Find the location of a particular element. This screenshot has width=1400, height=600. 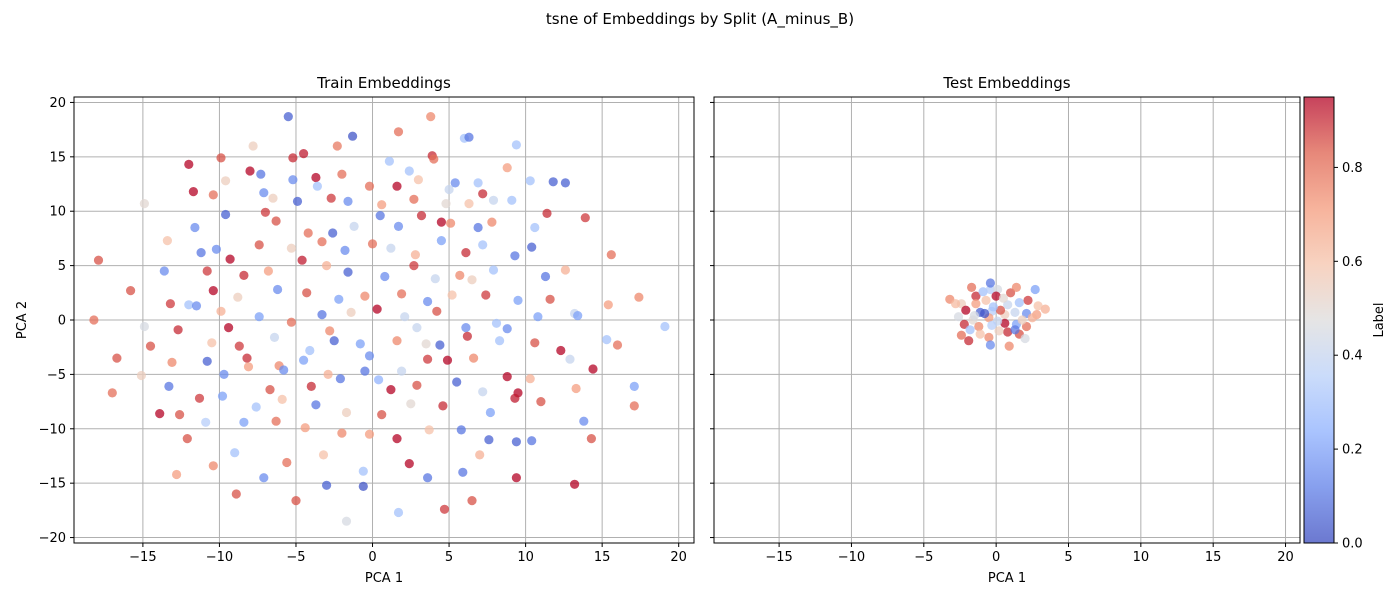

train-y-tick-label: −20 is located at coordinates (52, 538).